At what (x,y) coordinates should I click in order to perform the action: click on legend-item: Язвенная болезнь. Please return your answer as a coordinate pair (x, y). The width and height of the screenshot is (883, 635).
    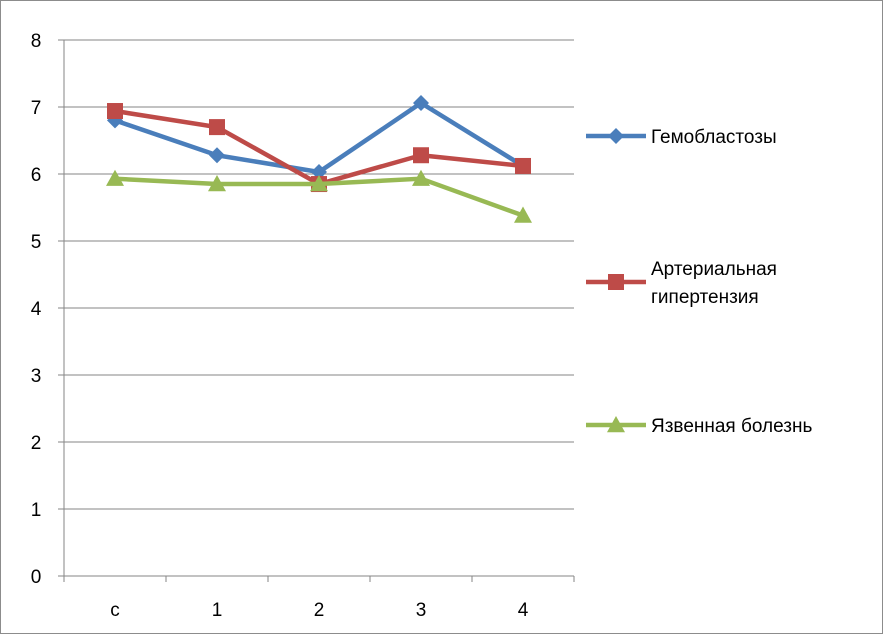
    Looking at the image, I should click on (699, 426).